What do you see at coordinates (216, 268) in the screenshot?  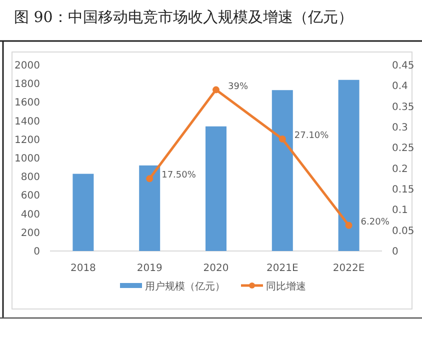 I see `x-tick-label: 2020` at bounding box center [216, 268].